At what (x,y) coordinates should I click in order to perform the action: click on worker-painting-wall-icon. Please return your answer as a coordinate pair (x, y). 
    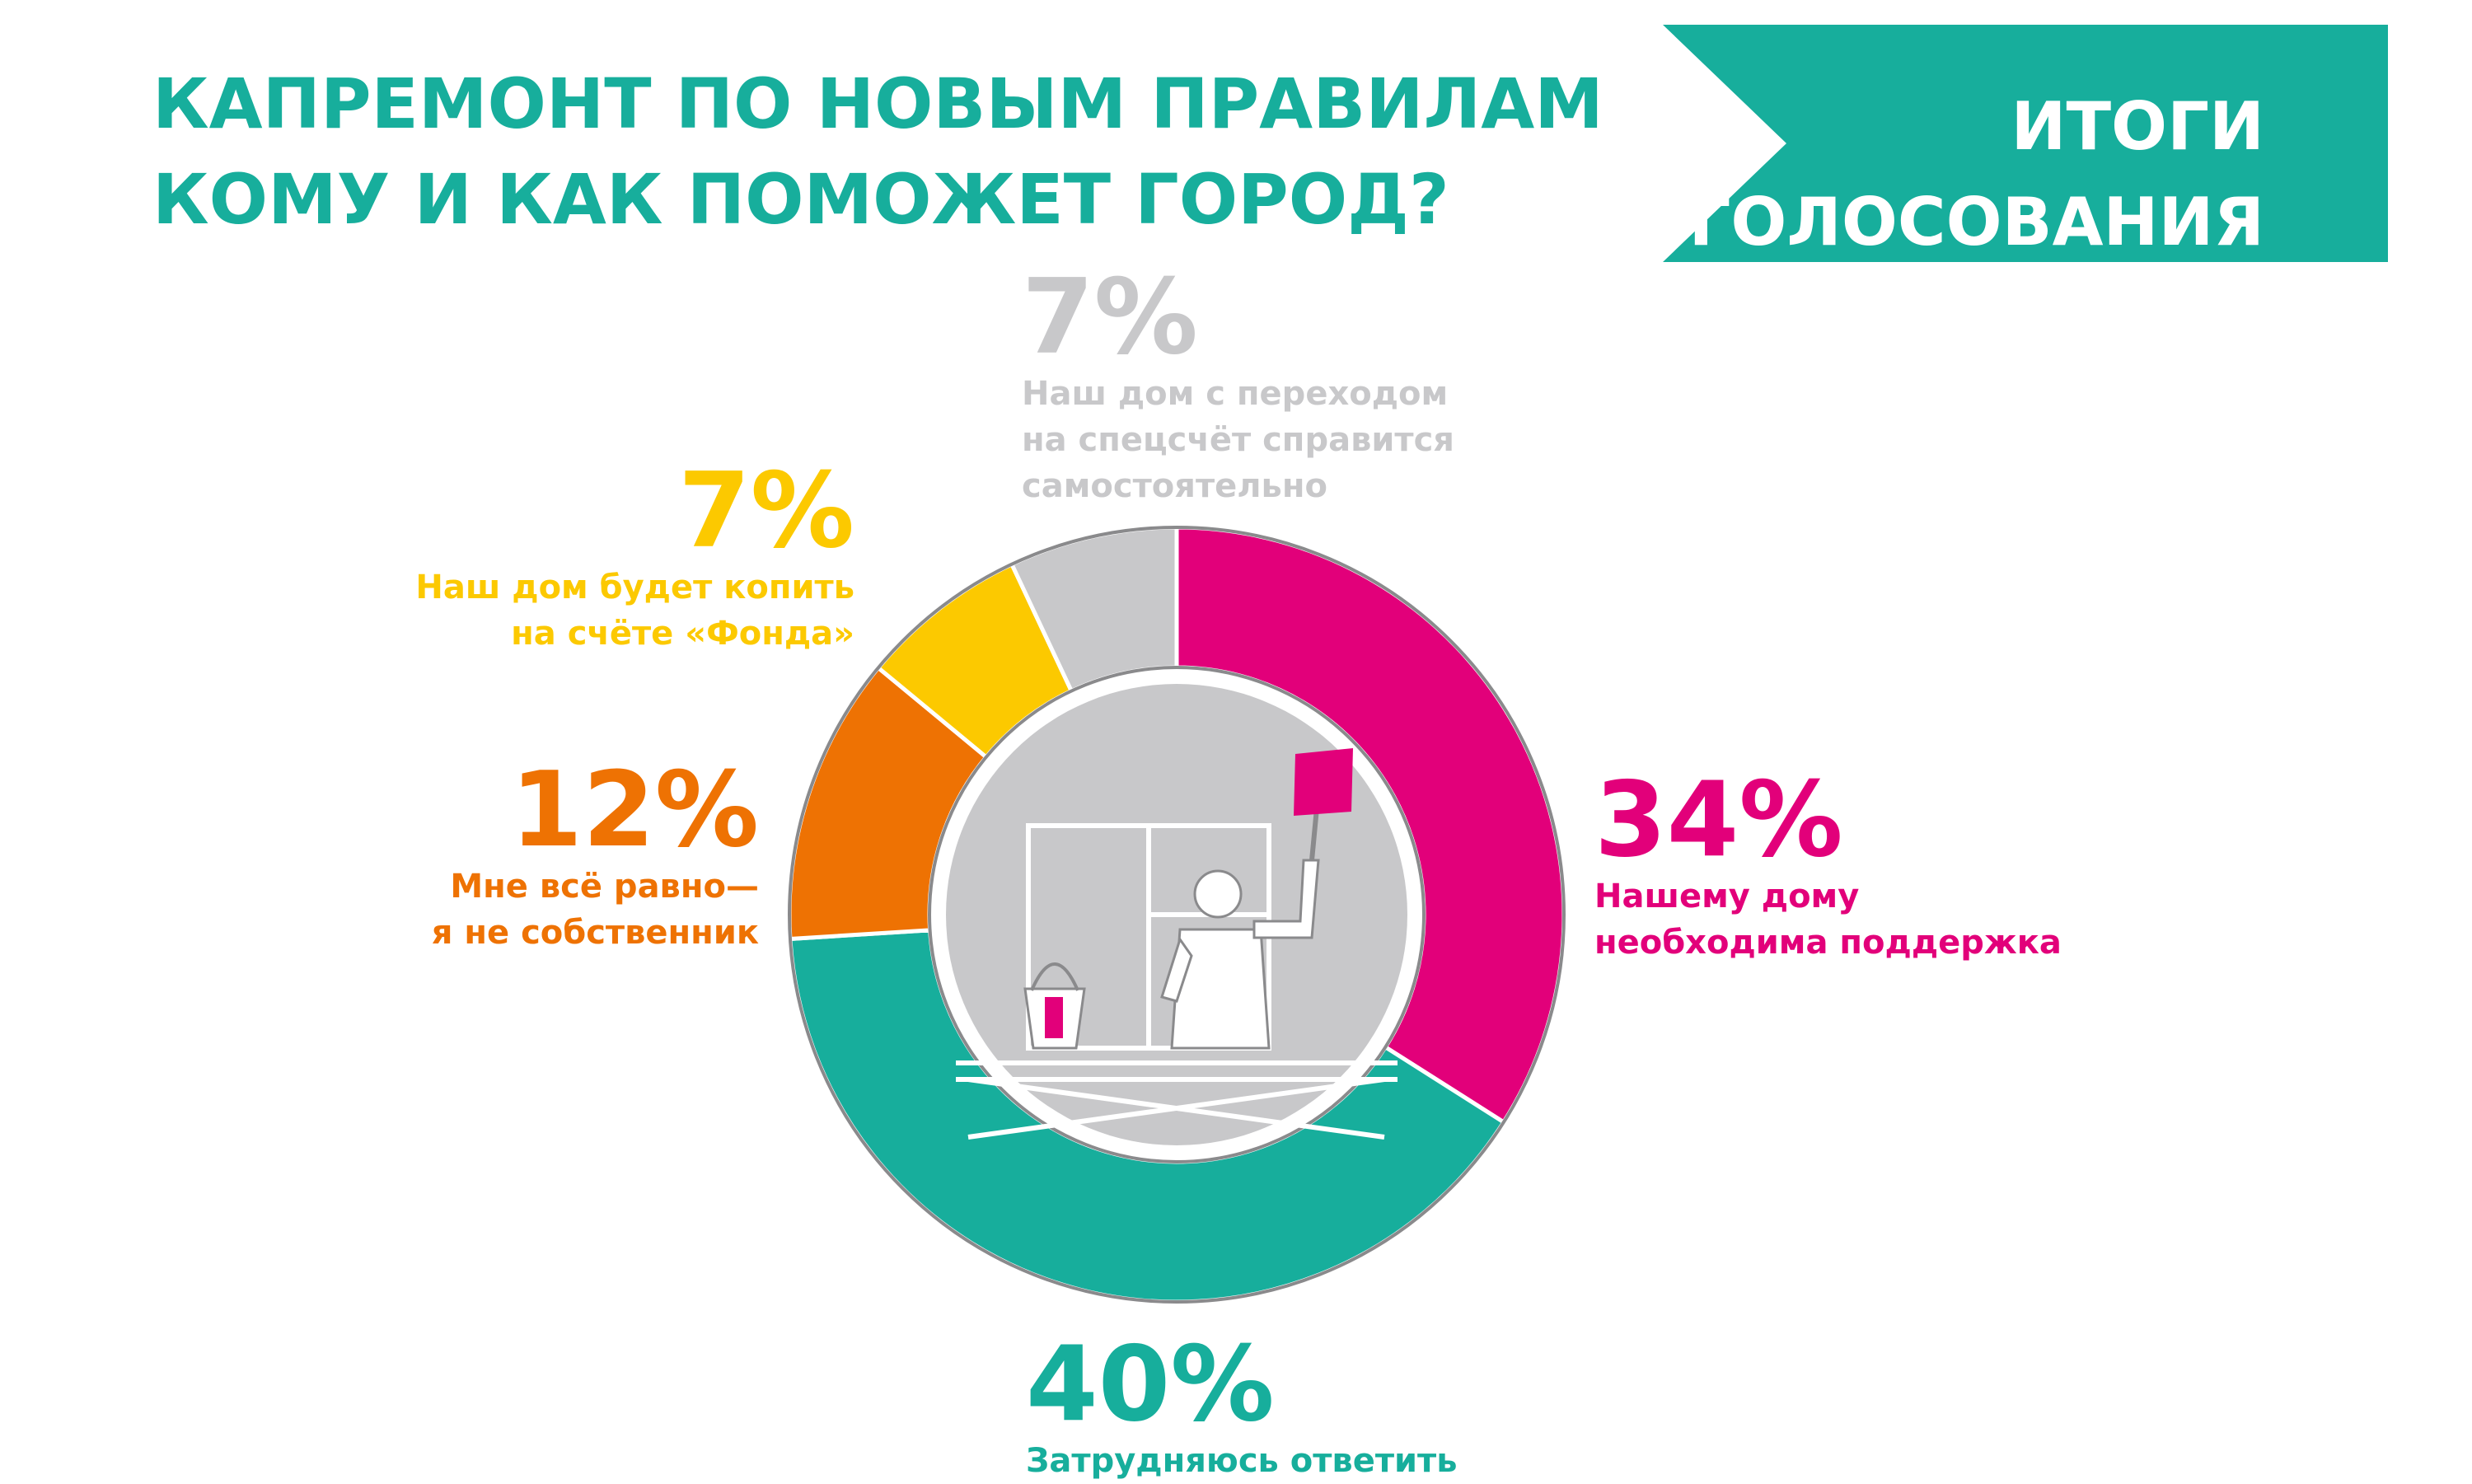
    Looking at the image, I should click on (1176, 915).